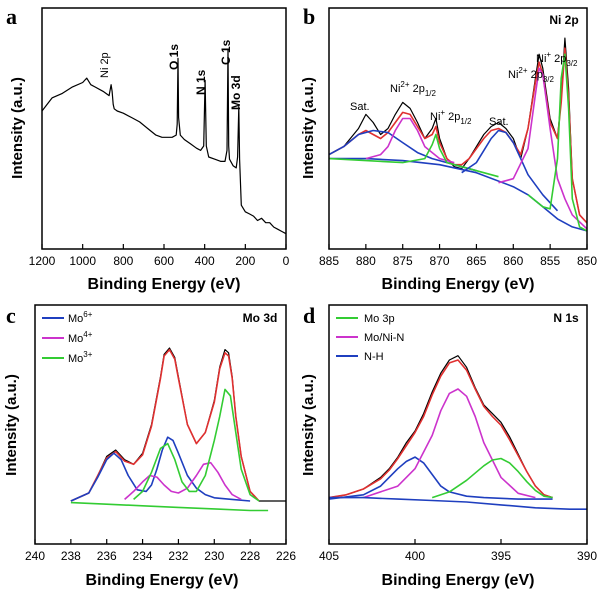 The width and height of the screenshot is (600, 592). Describe the element at coordinates (531, 75) in the screenshot. I see `peak-label-ni2-2p32: Ni2+ 2p3/2` at that location.